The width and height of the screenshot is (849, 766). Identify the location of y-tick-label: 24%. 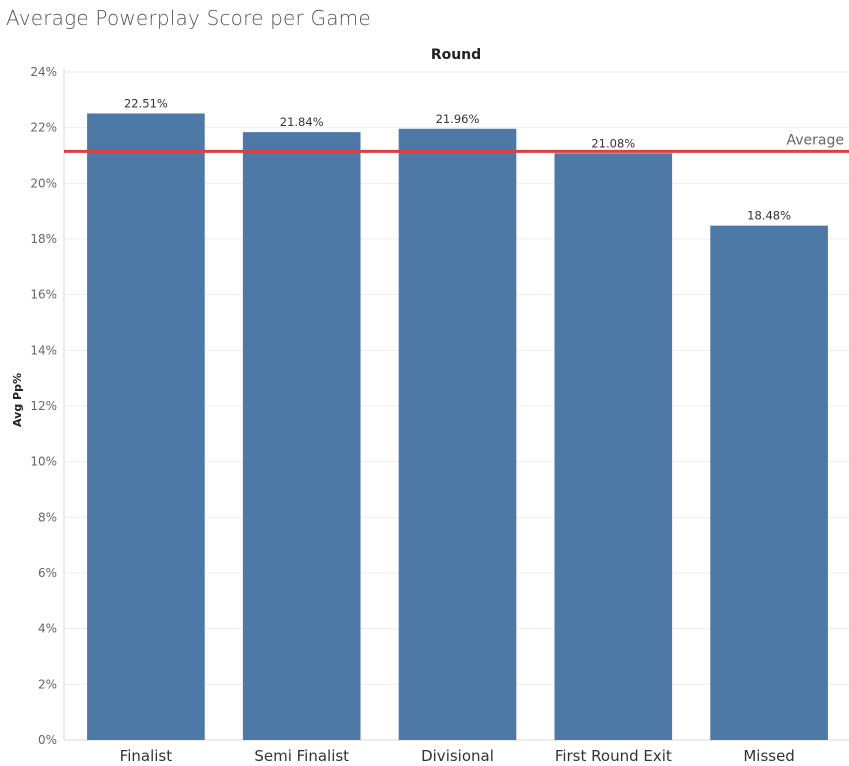
(43, 72).